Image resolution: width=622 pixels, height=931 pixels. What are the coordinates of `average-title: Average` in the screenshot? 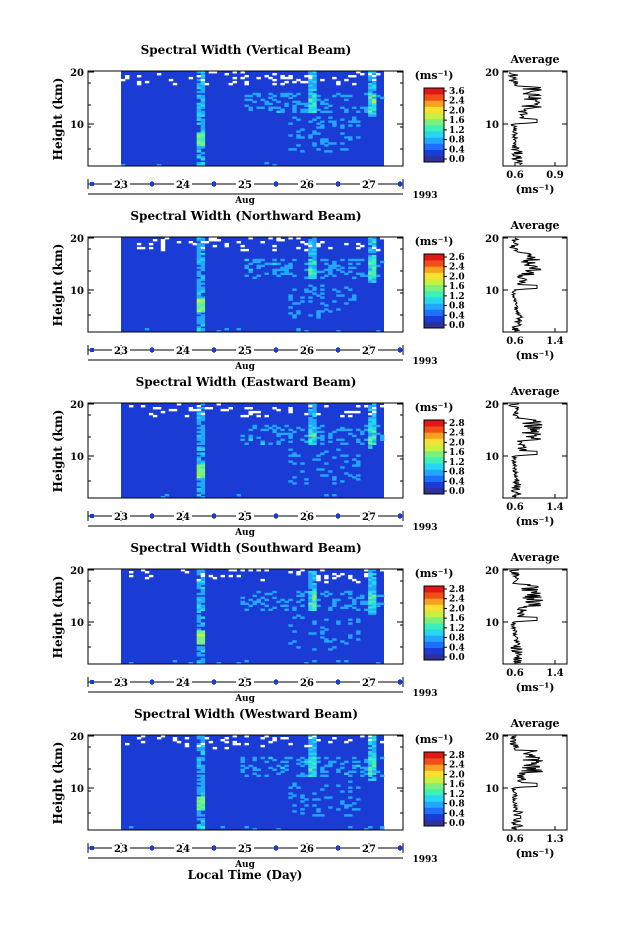 It's located at (534, 225).